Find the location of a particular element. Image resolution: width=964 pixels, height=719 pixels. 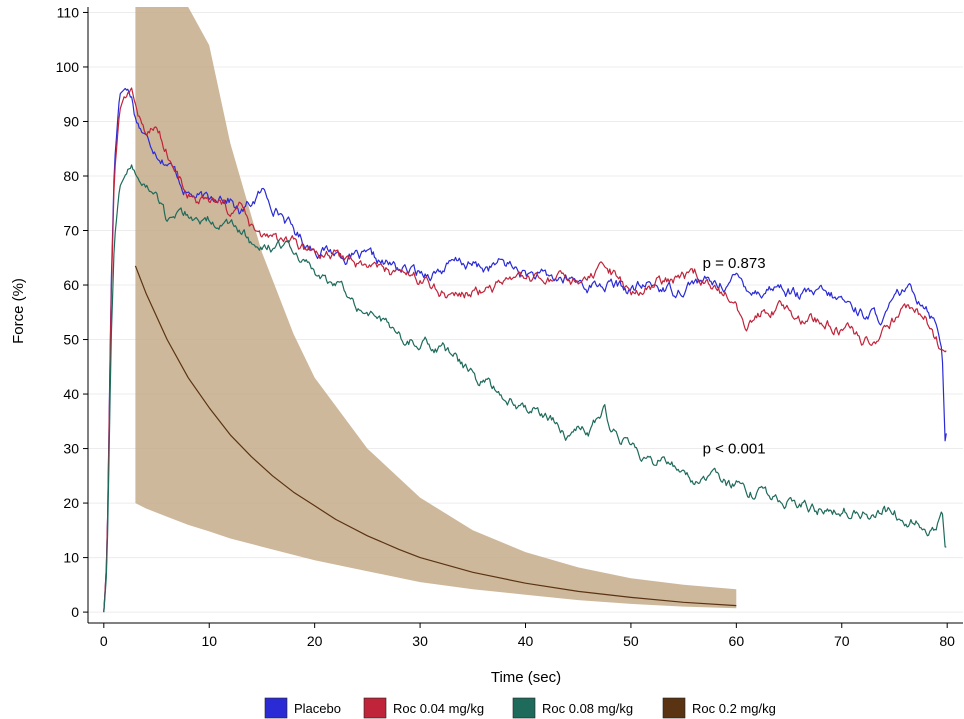

y-tick-label: 20 is located at coordinates (71, 503).